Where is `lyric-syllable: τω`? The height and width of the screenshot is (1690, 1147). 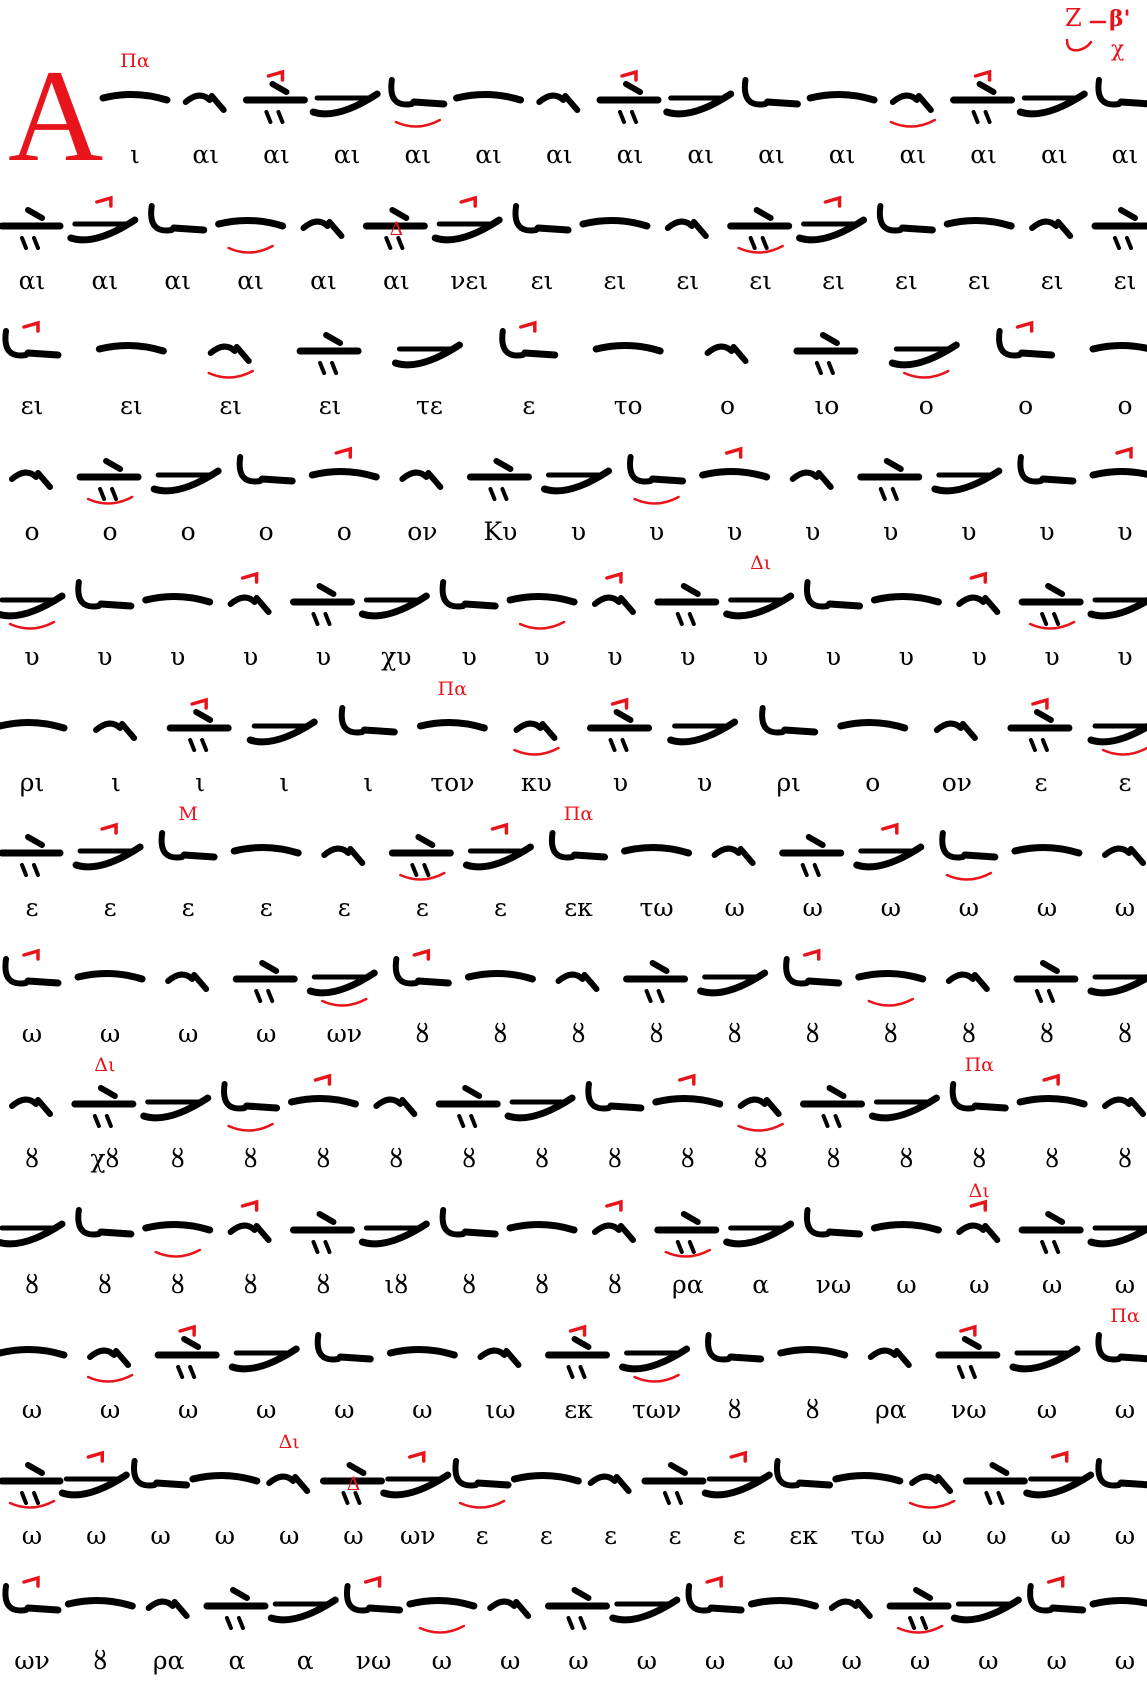 lyric-syllable: τω is located at coordinates (868, 1536).